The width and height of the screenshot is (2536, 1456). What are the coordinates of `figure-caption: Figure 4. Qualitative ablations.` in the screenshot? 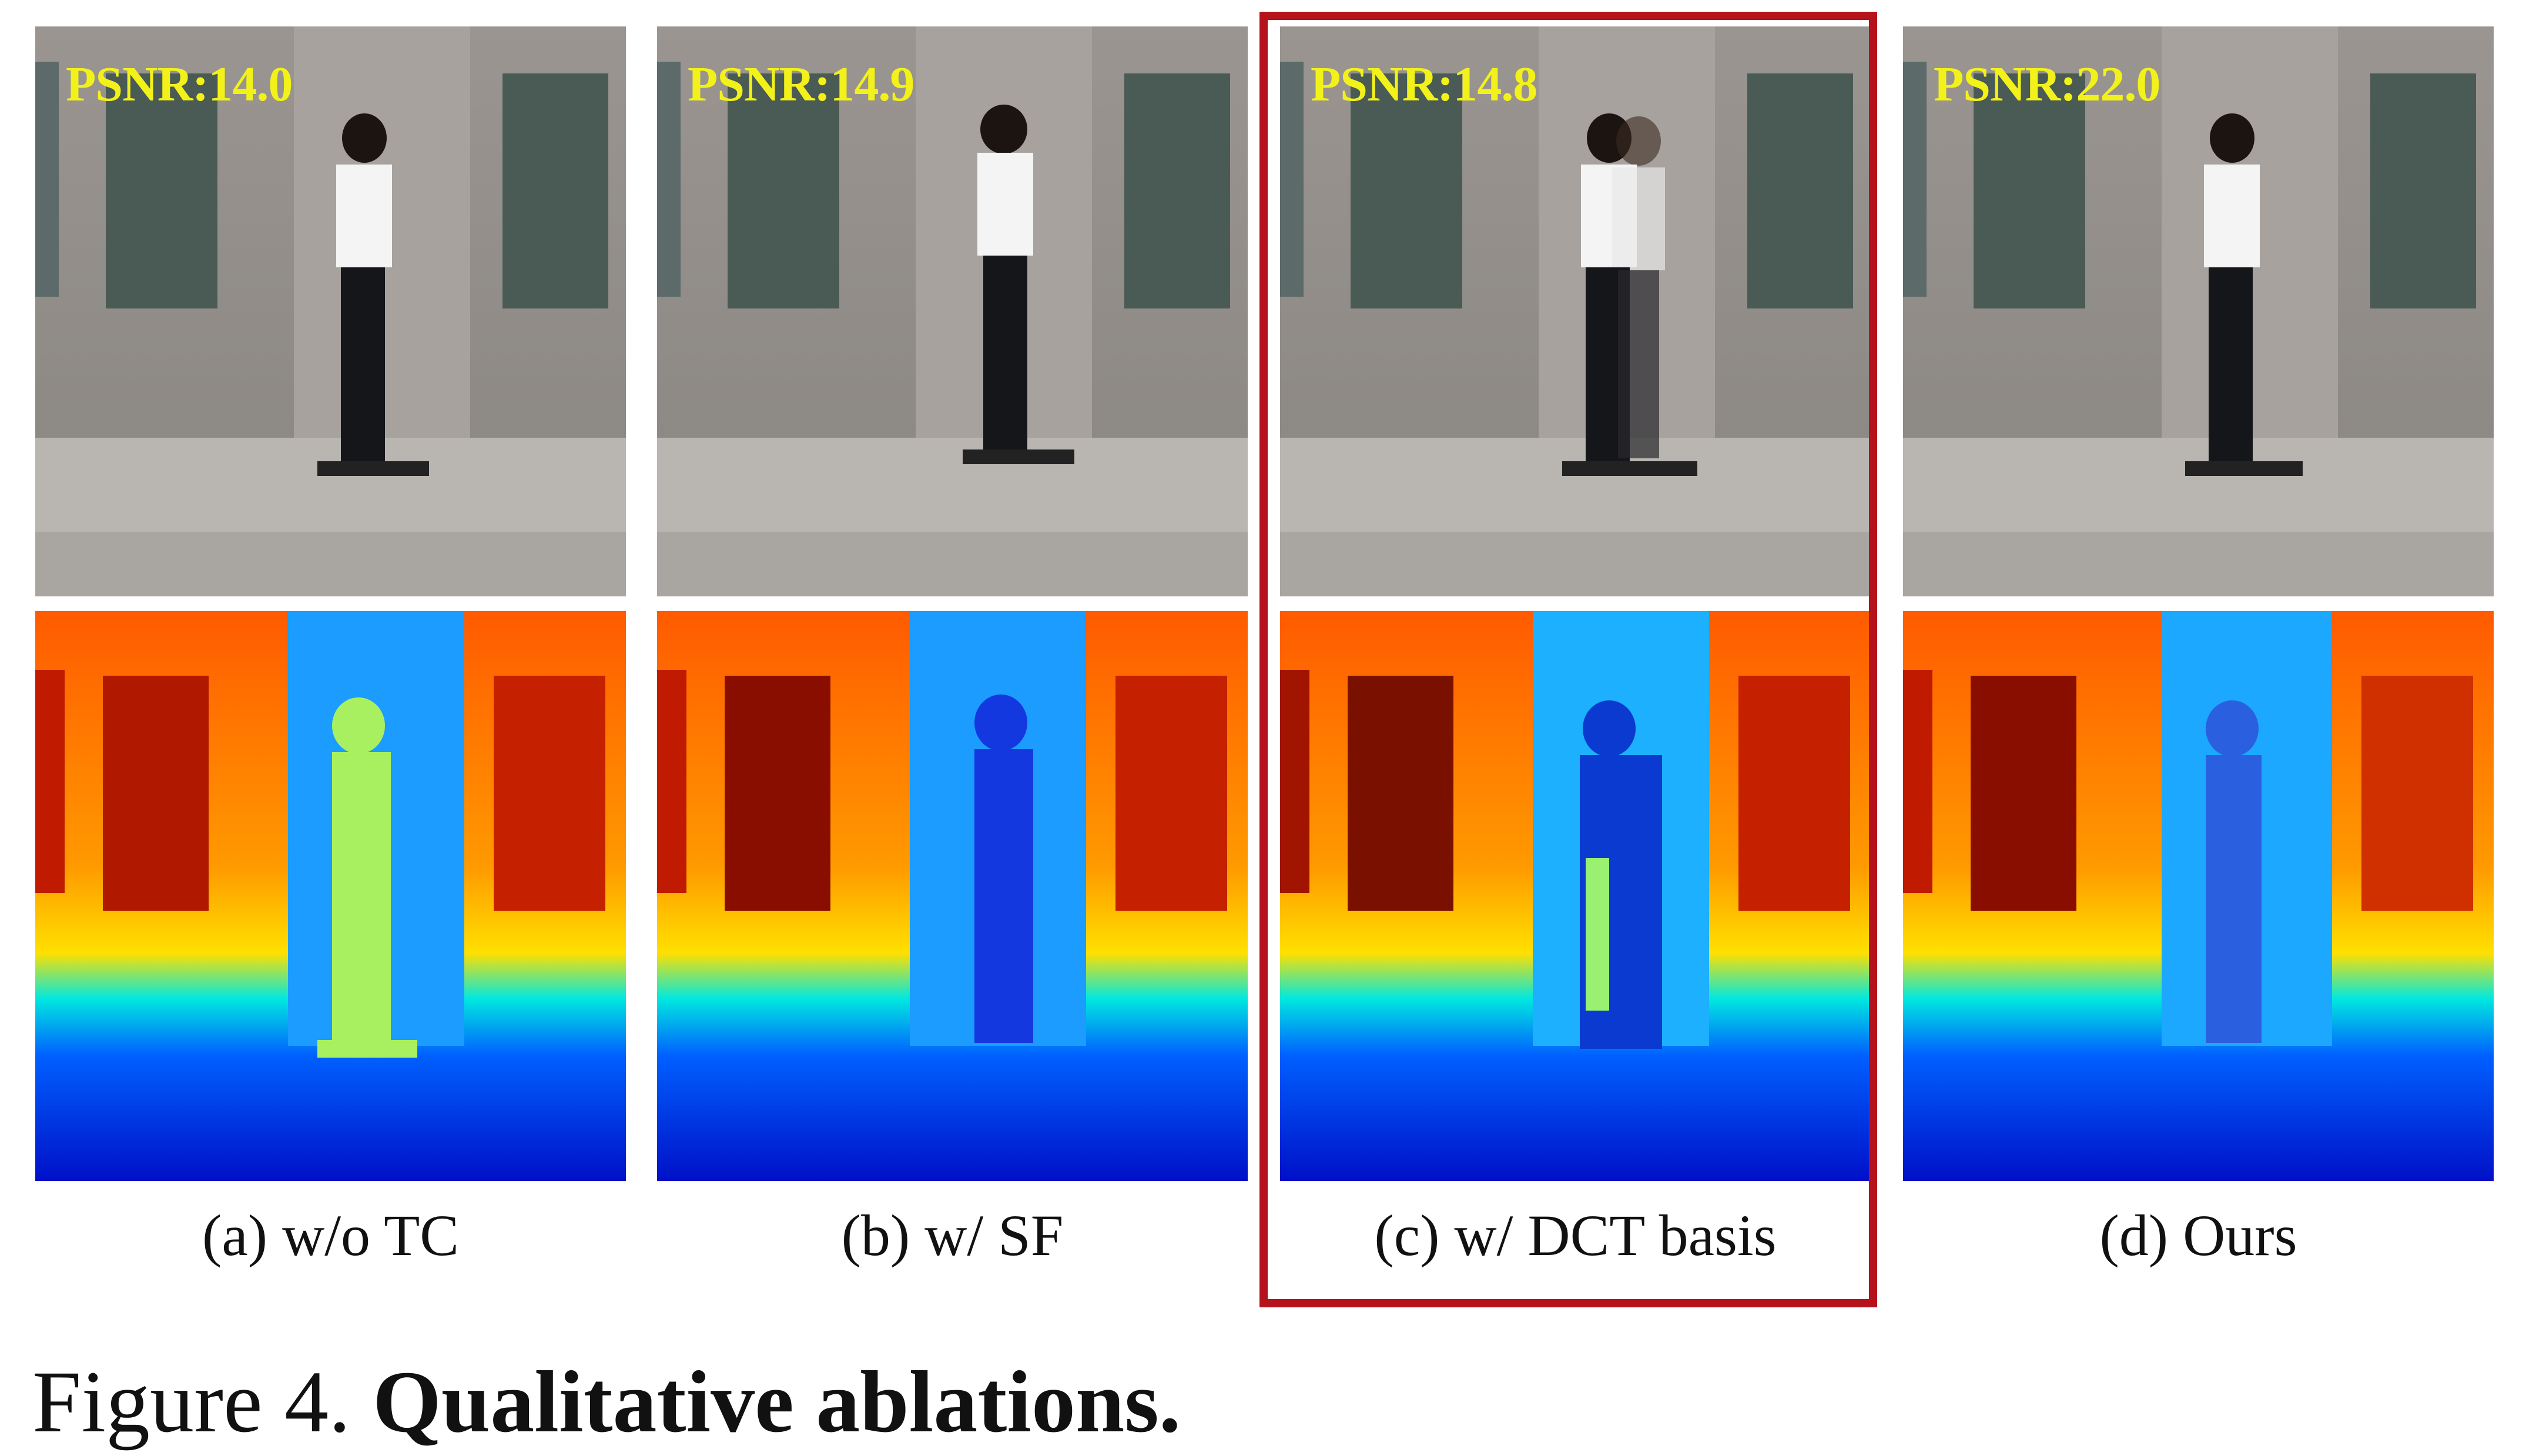 It's located at (606, 1401).